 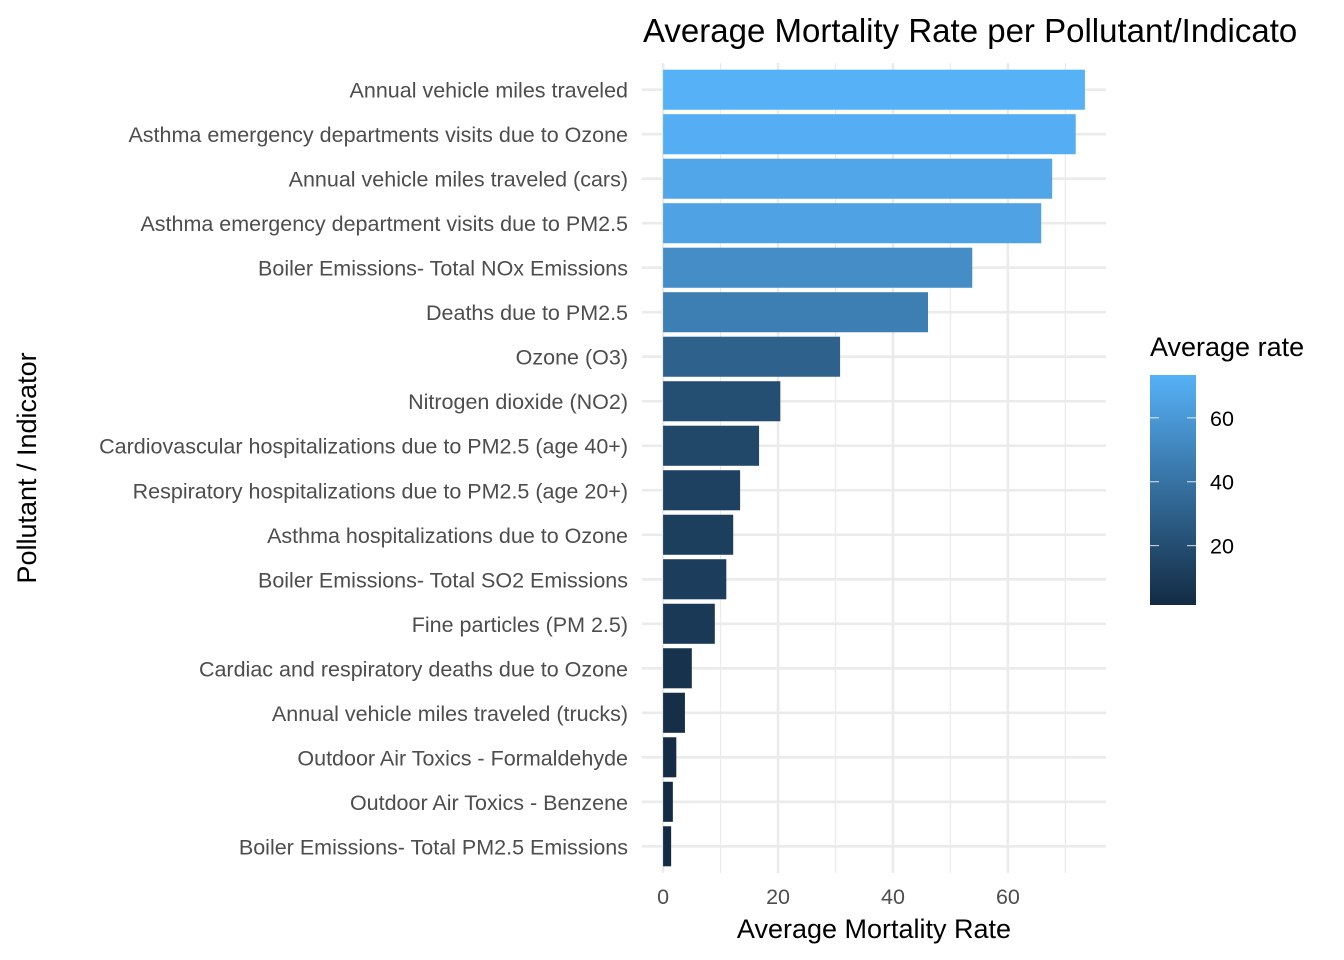 What do you see at coordinates (893, 897) in the screenshot?
I see `x-tick-label: 40` at bounding box center [893, 897].